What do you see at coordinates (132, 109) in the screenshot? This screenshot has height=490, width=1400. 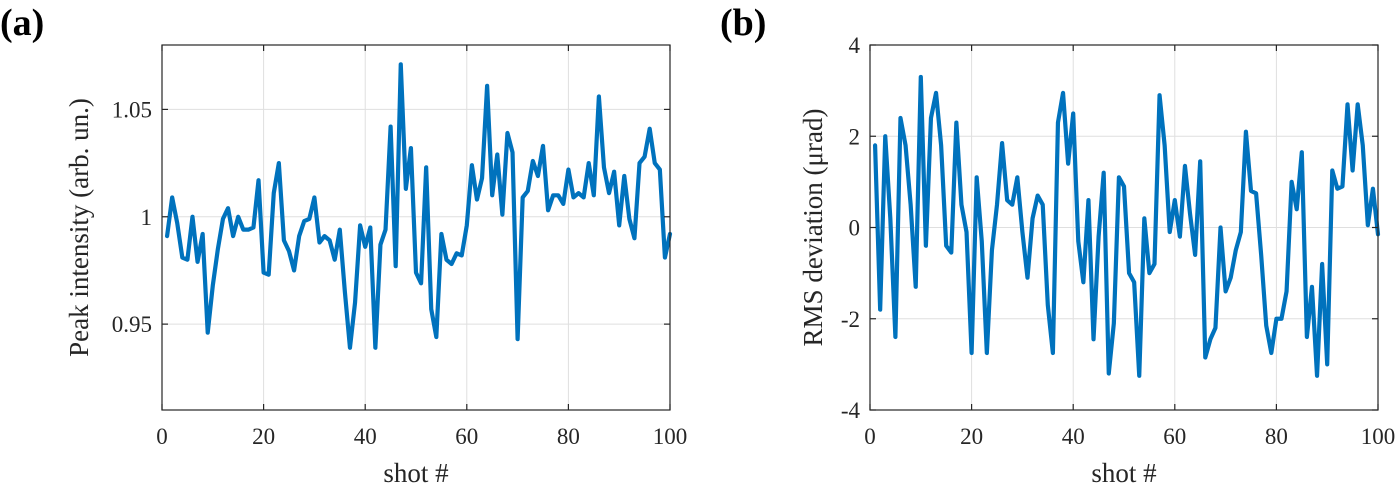 I see `y-tick-label: 1.05` at bounding box center [132, 109].